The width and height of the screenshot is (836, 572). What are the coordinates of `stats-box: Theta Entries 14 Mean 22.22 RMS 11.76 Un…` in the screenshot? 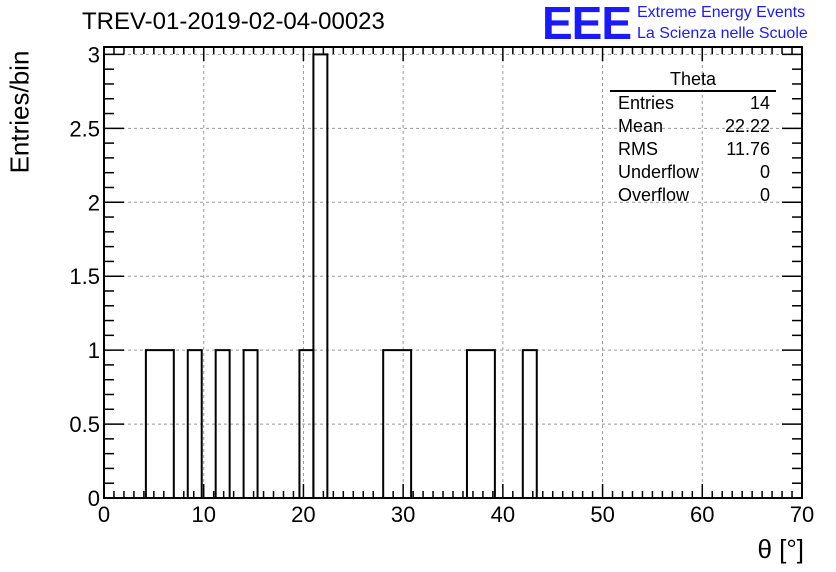 It's located at (693, 137).